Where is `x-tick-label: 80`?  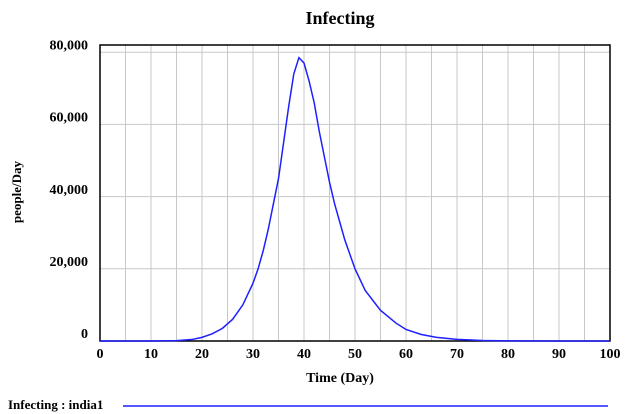
x-tick-label: 80 is located at coordinates (508, 354).